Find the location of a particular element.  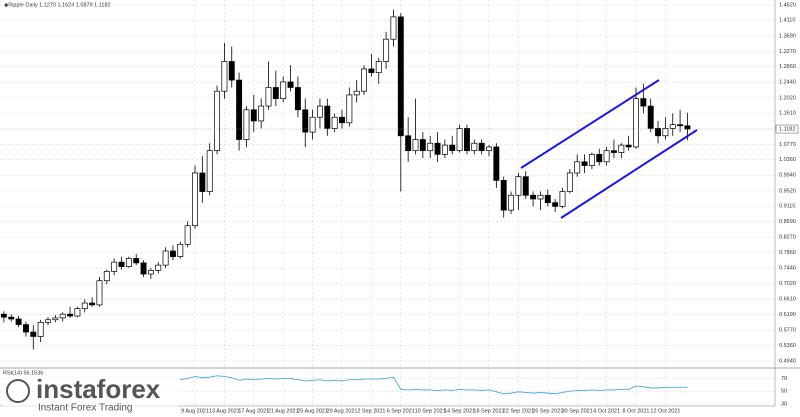

y-tick-label: 0.5360 is located at coordinates (787, 346).